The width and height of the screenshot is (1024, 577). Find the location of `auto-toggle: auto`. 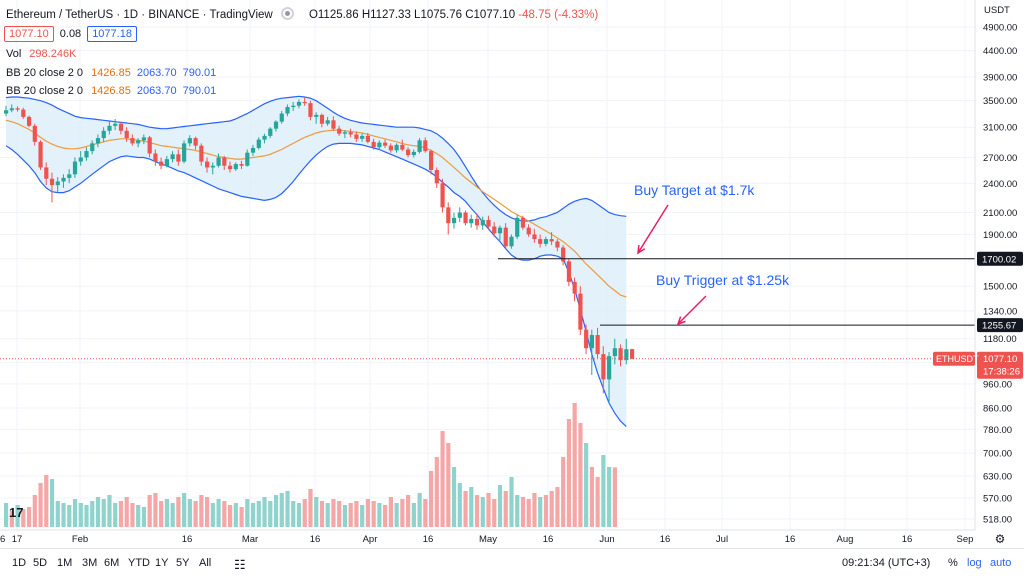

auto-toggle: auto is located at coordinates (1001, 563).